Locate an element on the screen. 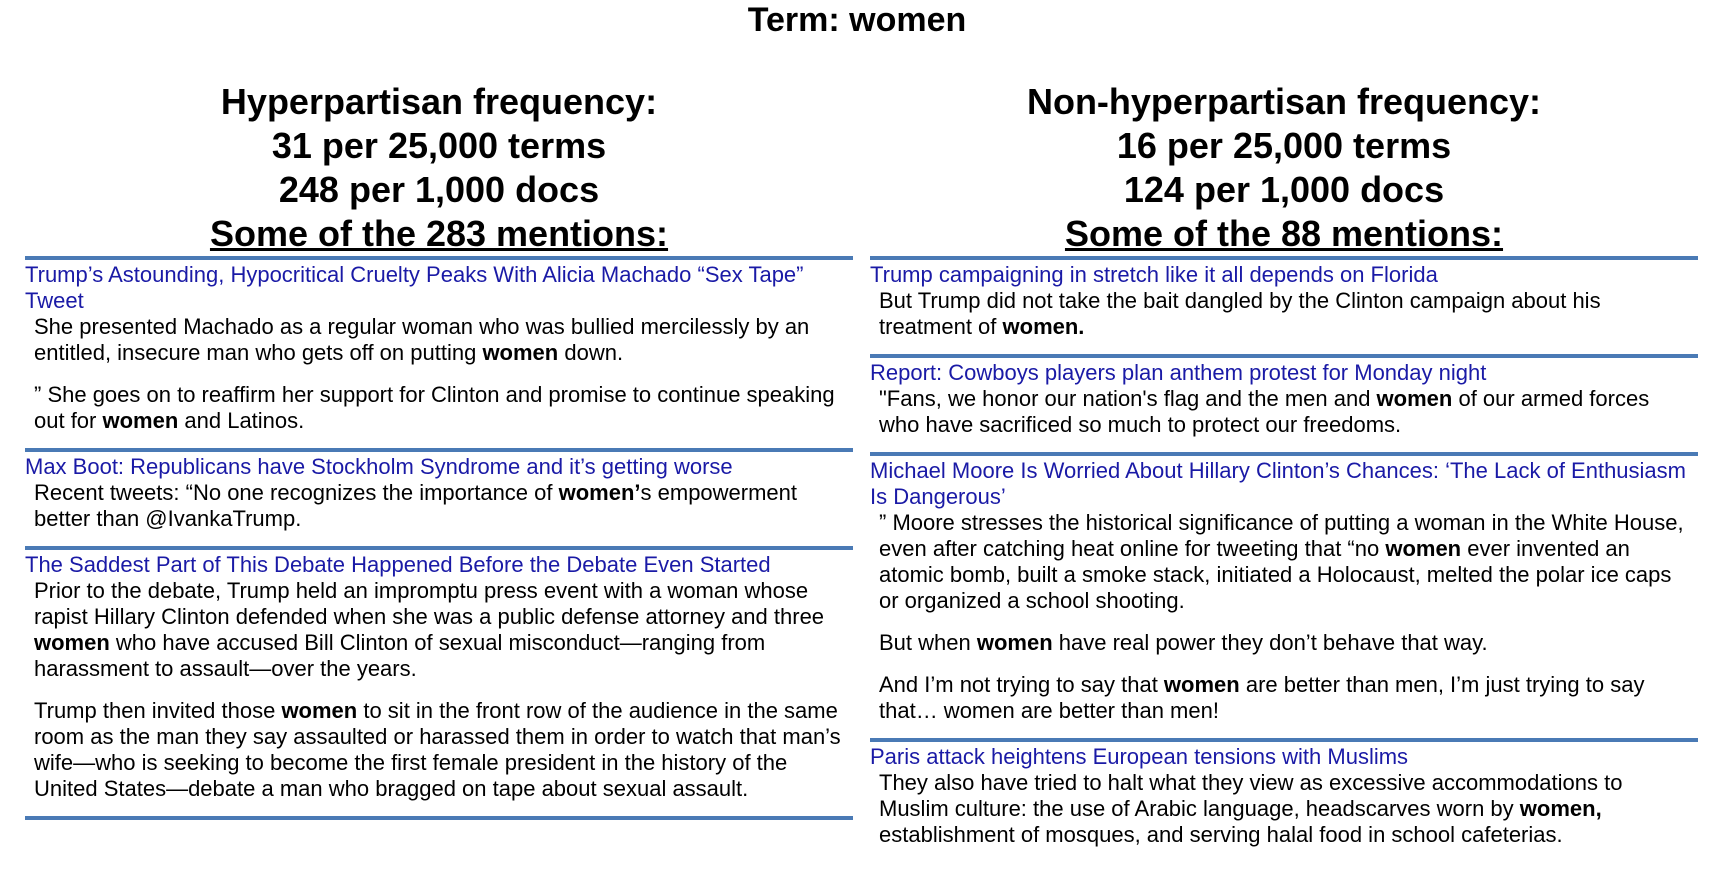 The height and width of the screenshot is (881, 1714). snippet-text: But when is located at coordinates (928, 642).